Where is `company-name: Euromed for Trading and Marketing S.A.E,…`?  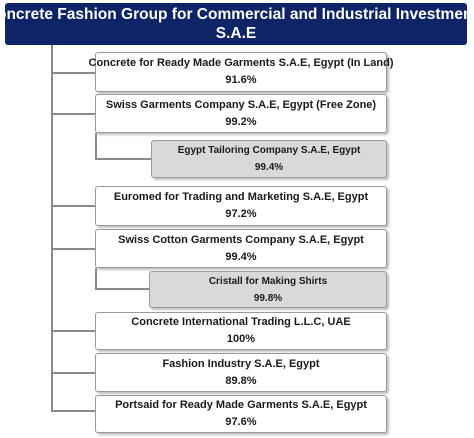
company-name: Euromed for Trading and Marketing S.A.E,… is located at coordinates (241, 197).